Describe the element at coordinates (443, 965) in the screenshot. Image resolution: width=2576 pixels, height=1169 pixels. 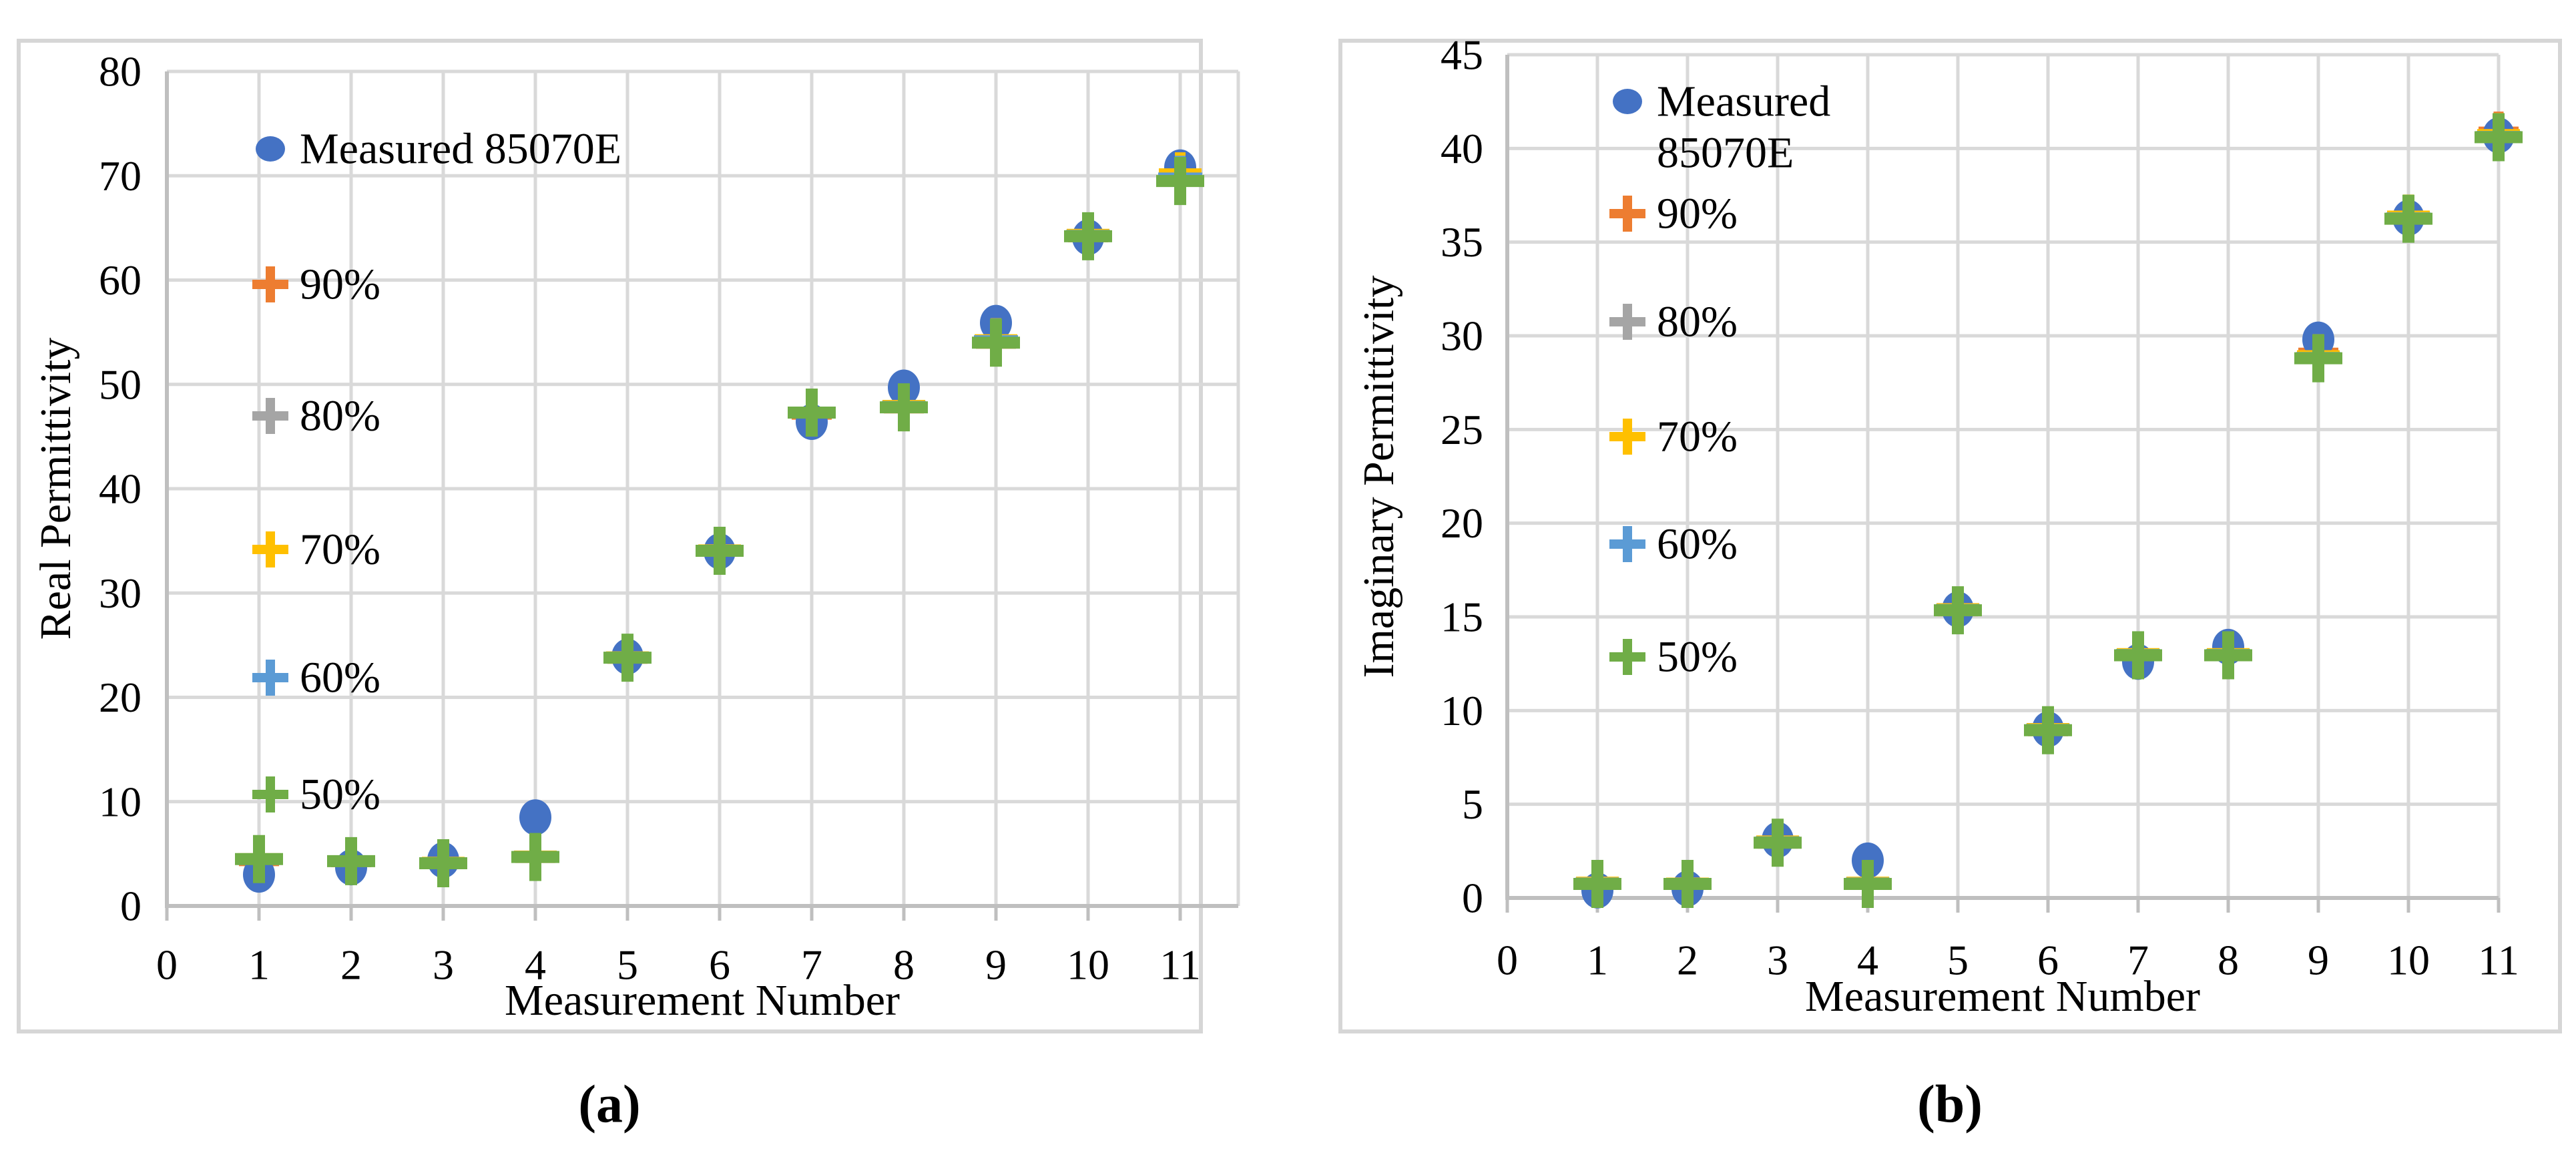
I see `x-tick-label: 3` at that location.